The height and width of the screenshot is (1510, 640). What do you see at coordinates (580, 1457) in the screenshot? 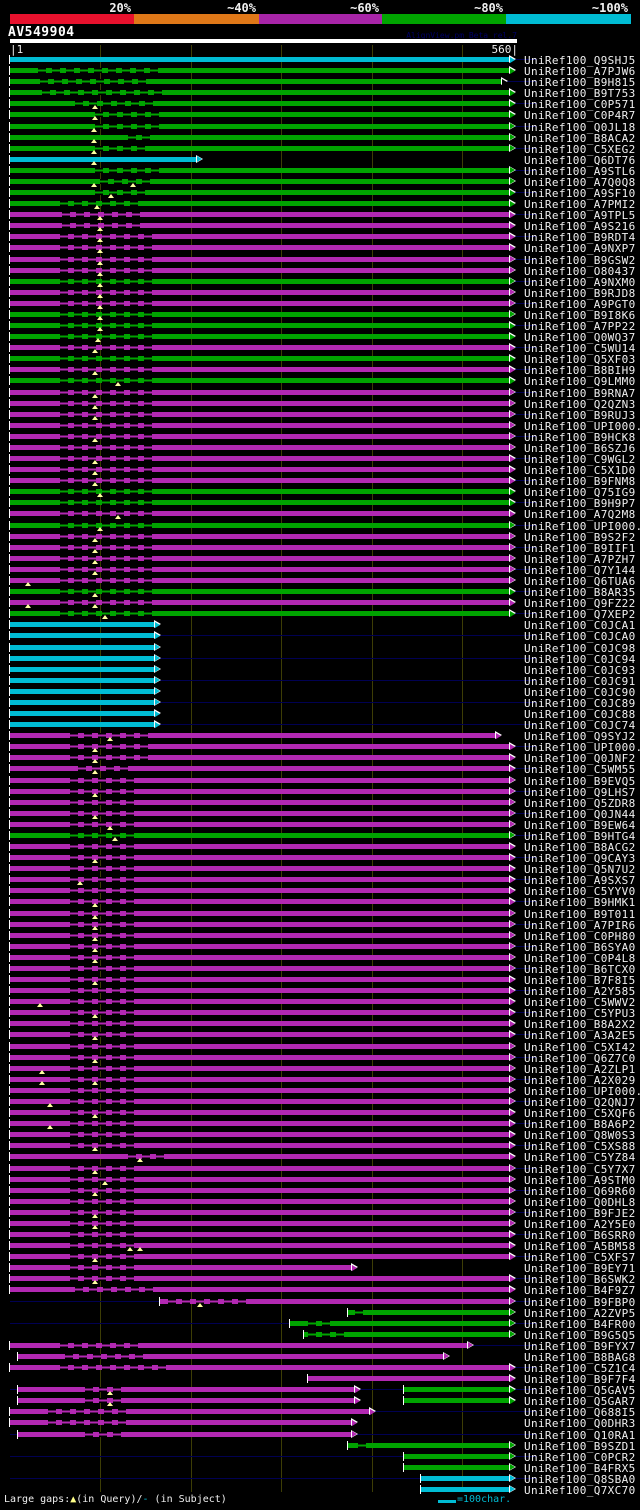
I see `hit-label: UniRef100_C0PCR2` at bounding box center [580, 1457].